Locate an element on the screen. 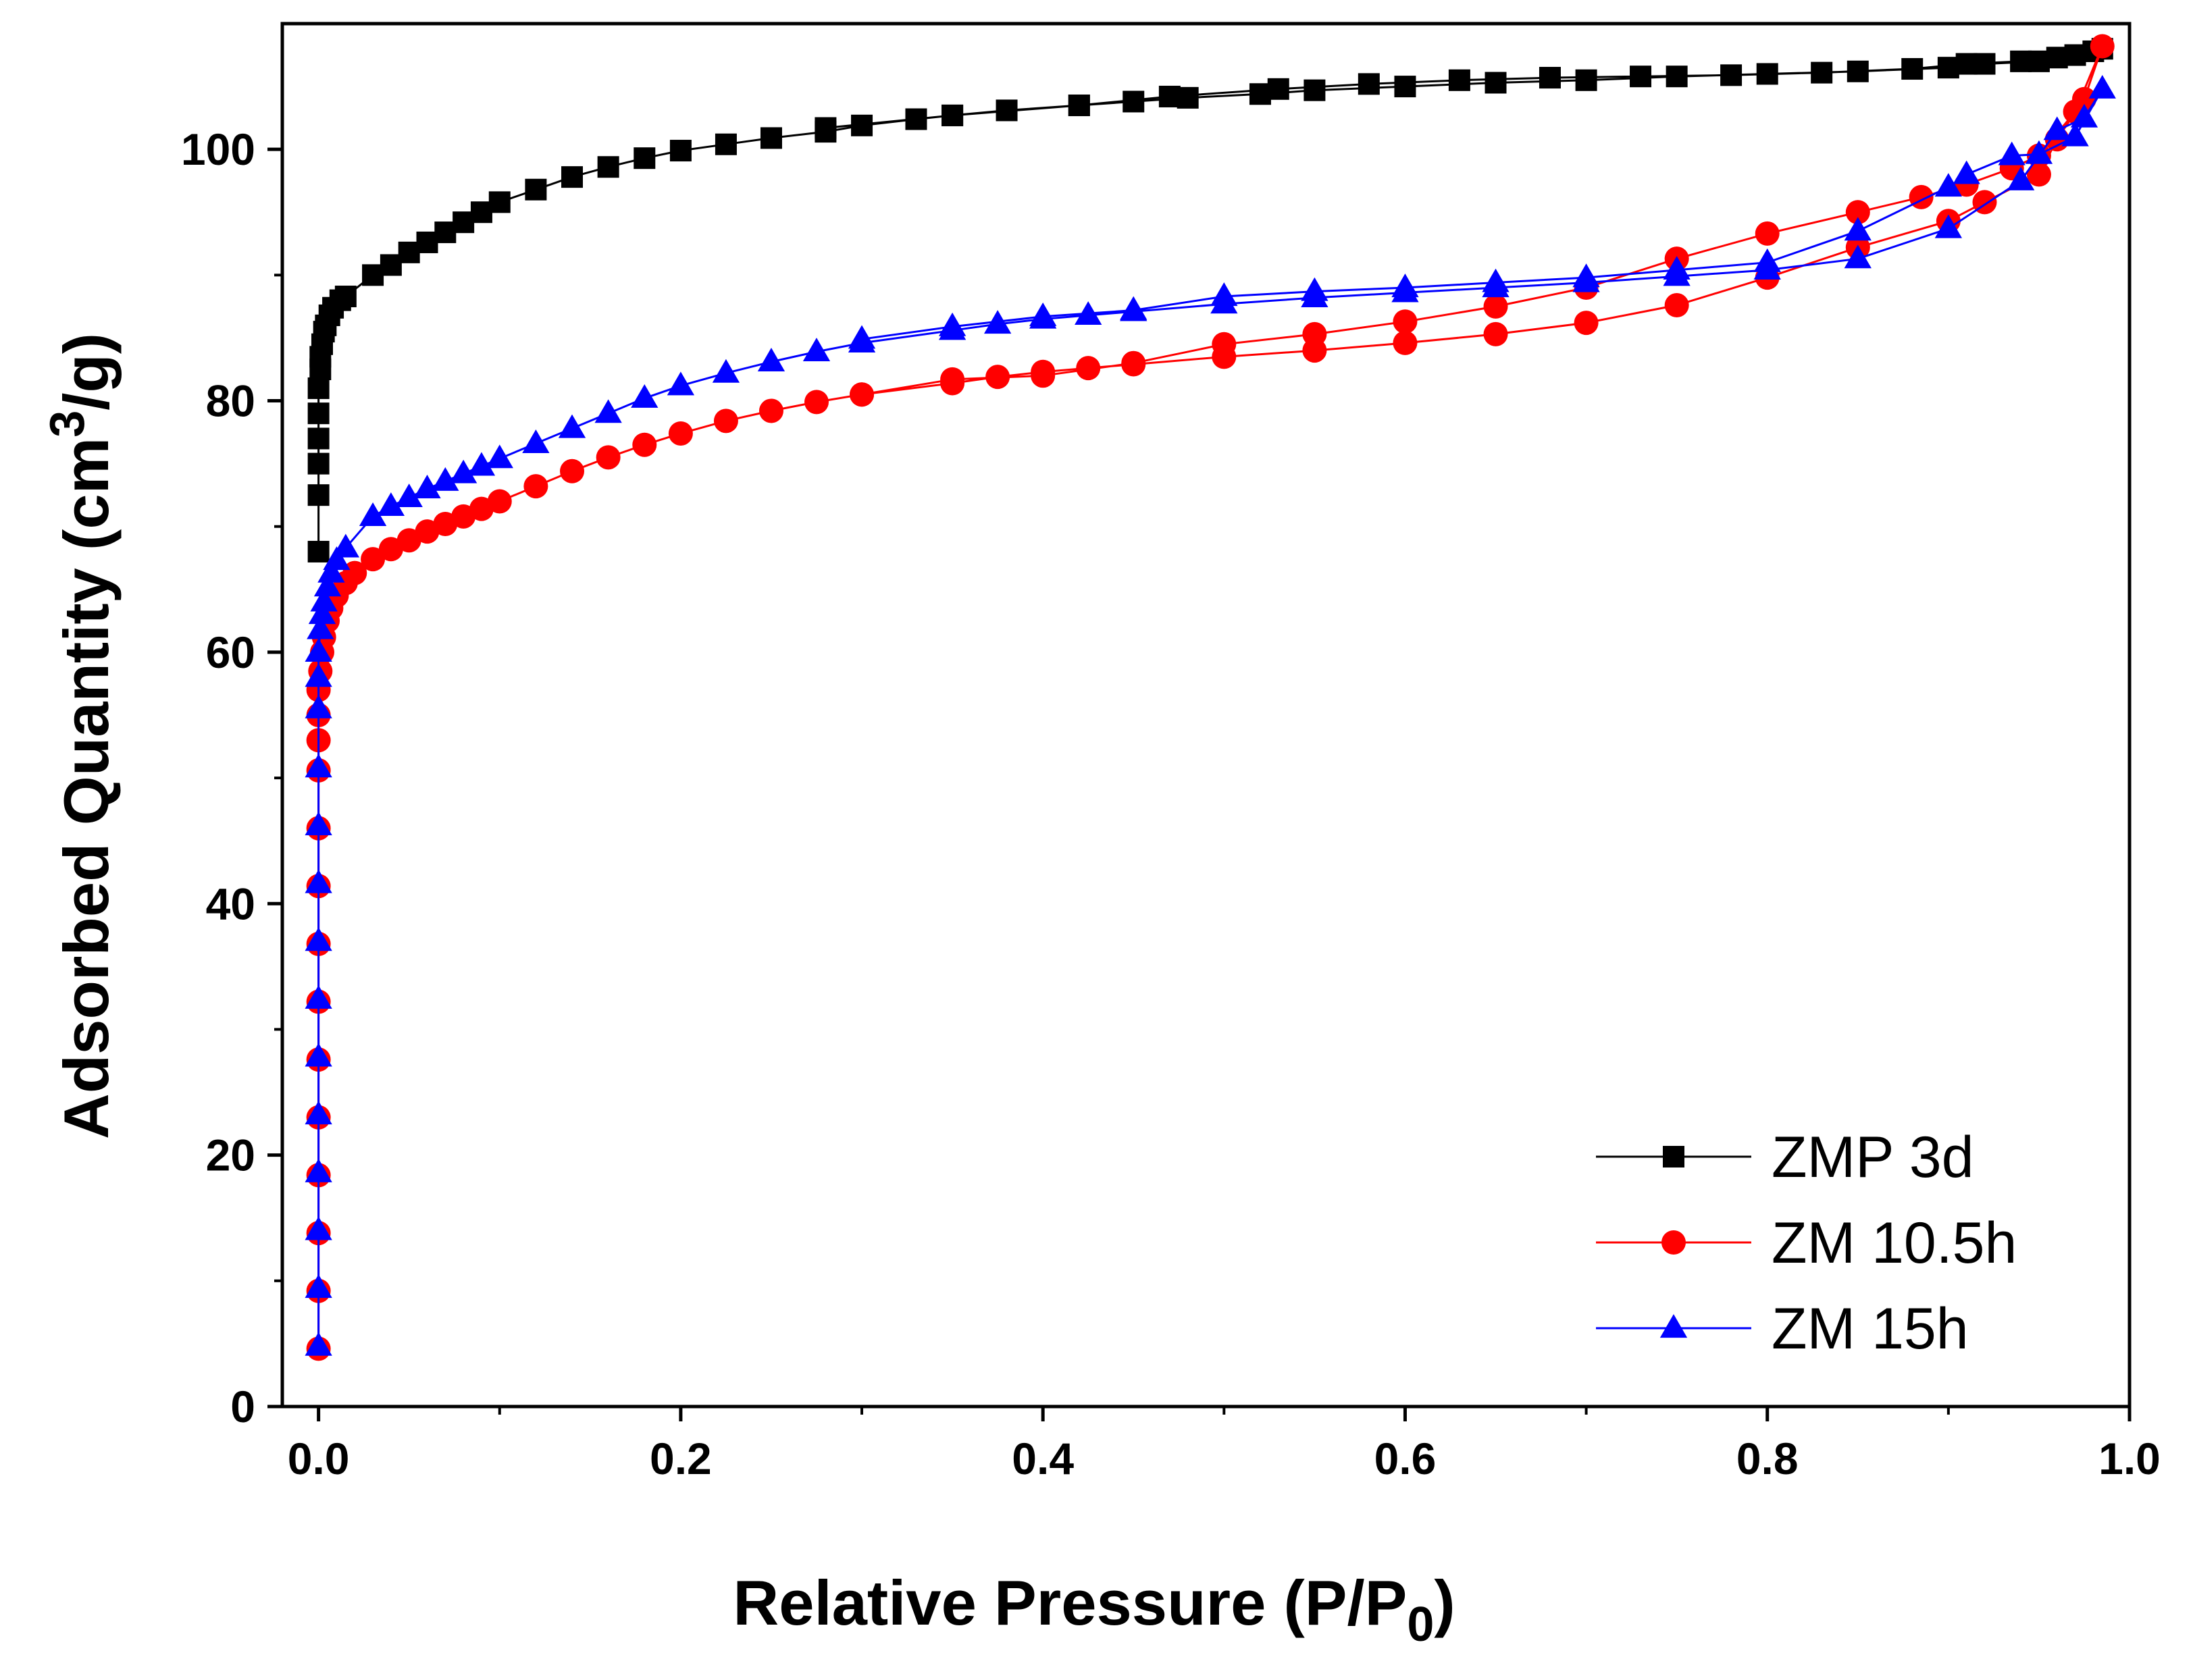  x-axis-title-close: ) is located at coordinates (1444, 1602).